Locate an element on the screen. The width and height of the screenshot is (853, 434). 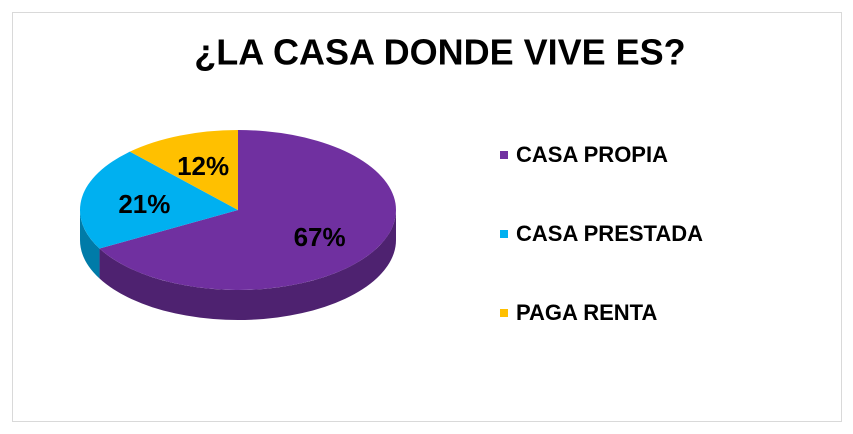
data-label: 21% is located at coordinates (144, 204).